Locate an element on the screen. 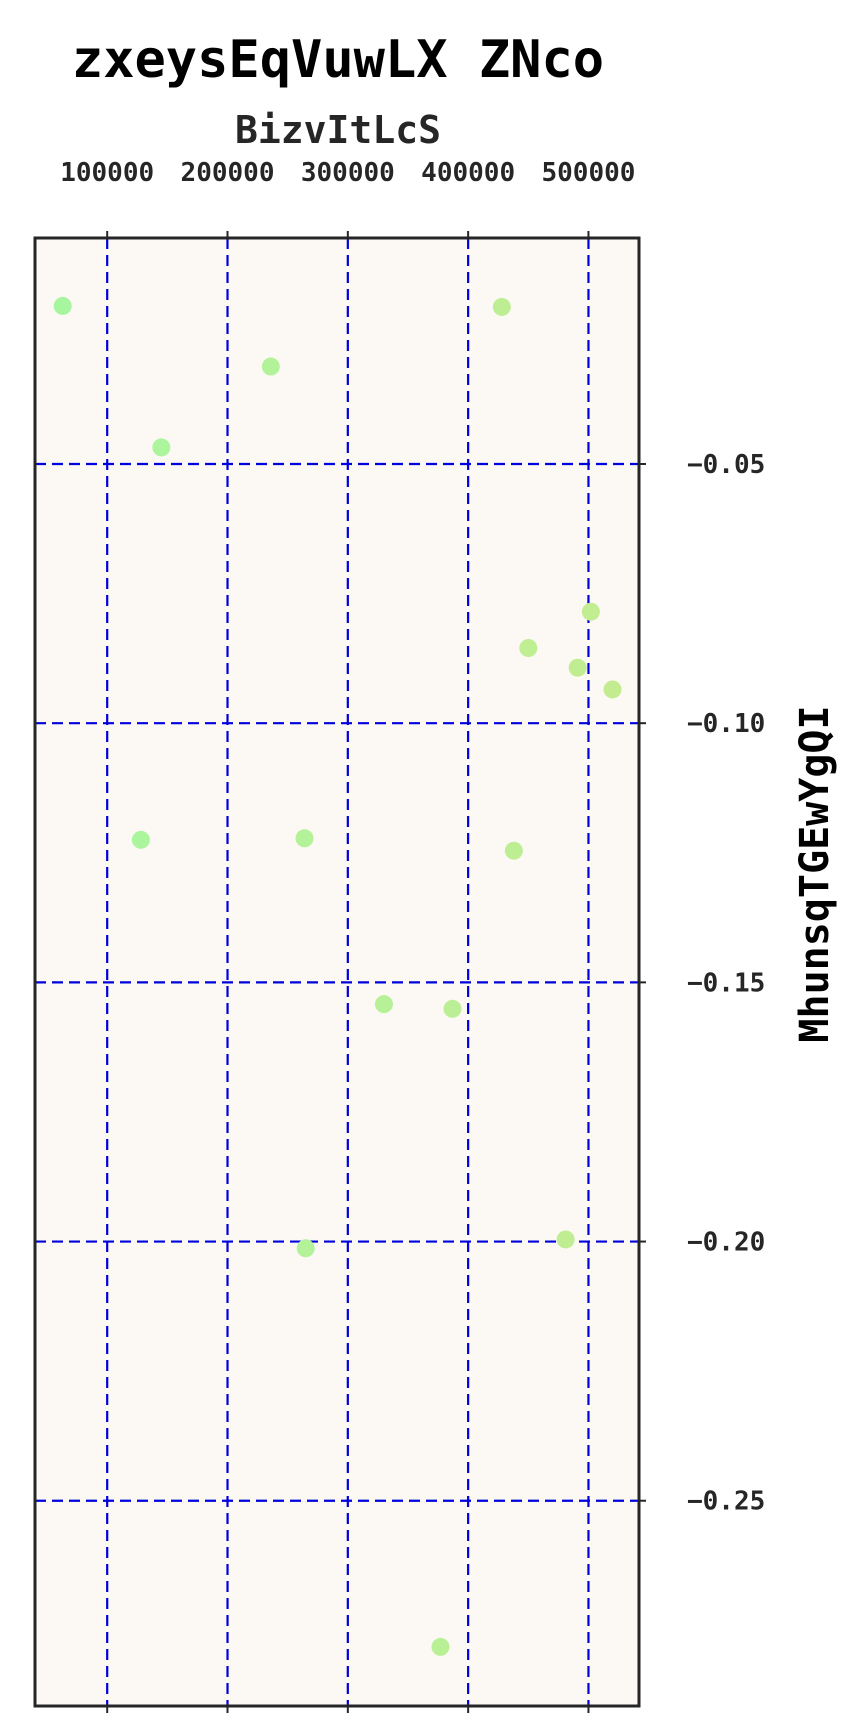  y-tick-label: −0.05 is located at coordinates (726, 465).